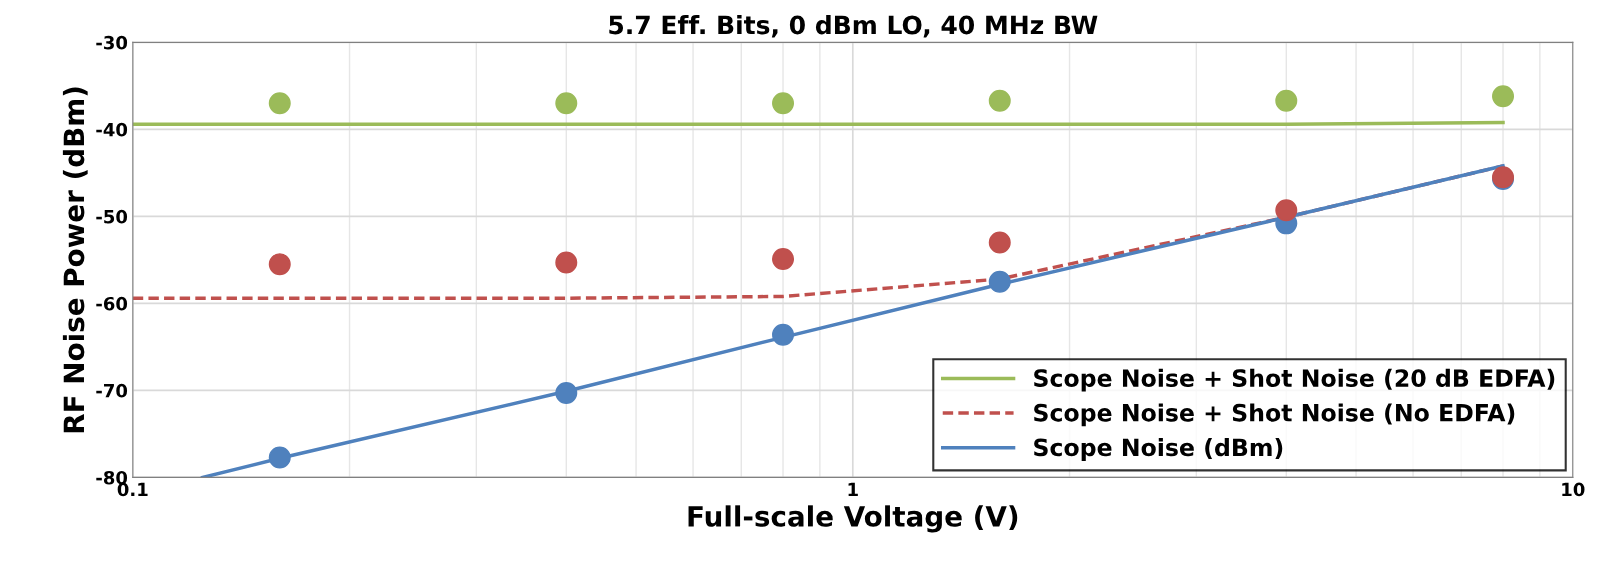 This screenshot has height=565, width=1600. I want to click on x-tick-label: 10, so click(1573, 489).